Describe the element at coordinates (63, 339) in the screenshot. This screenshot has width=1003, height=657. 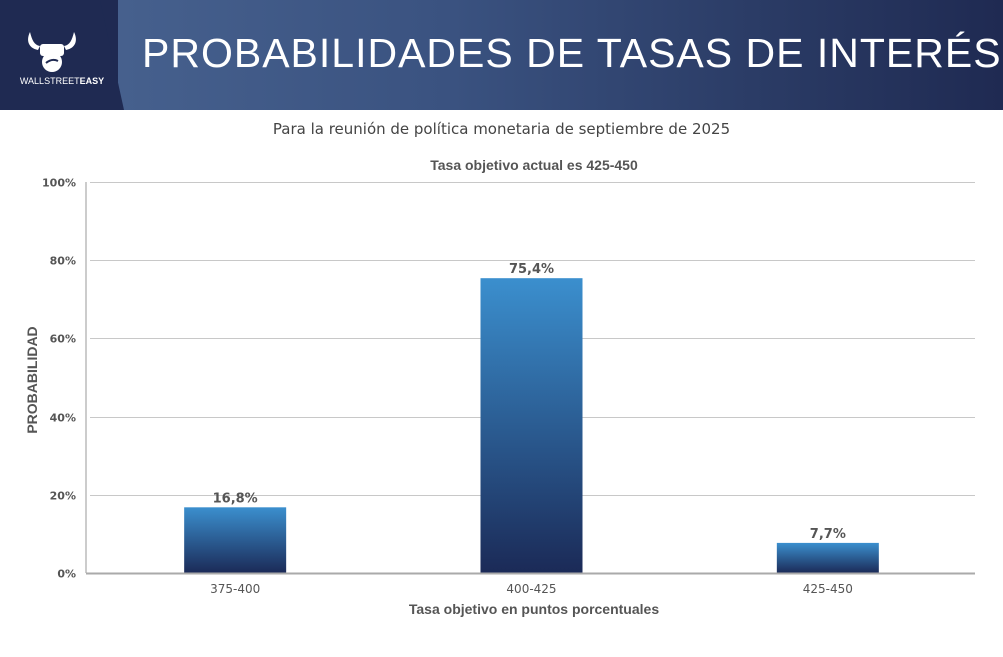
I see `y-tick-label: 60%` at that location.